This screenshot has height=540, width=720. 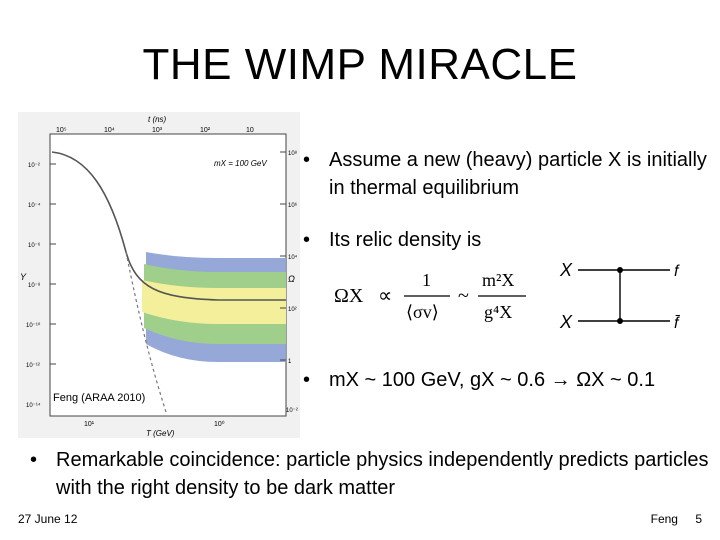 I want to click on vertex-bottom, so click(x=620, y=321).